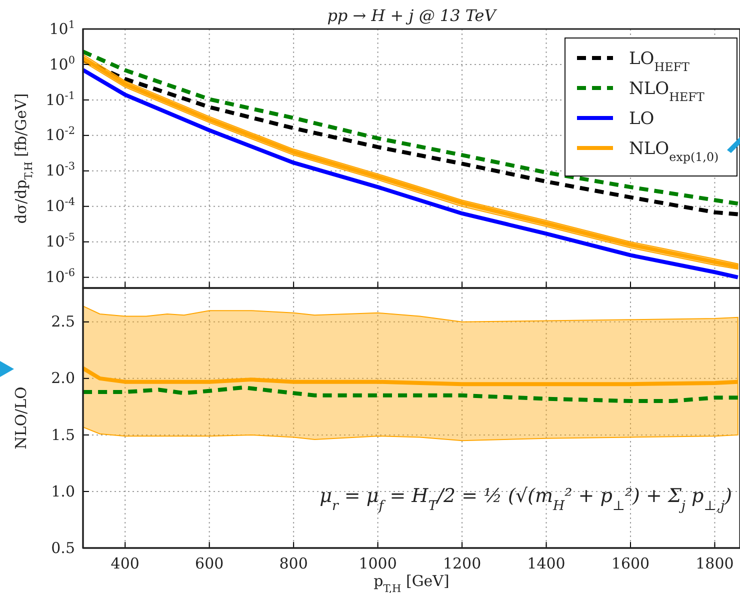 The width and height of the screenshot is (740, 593). I want to click on legend-label: LO, so click(641, 119).